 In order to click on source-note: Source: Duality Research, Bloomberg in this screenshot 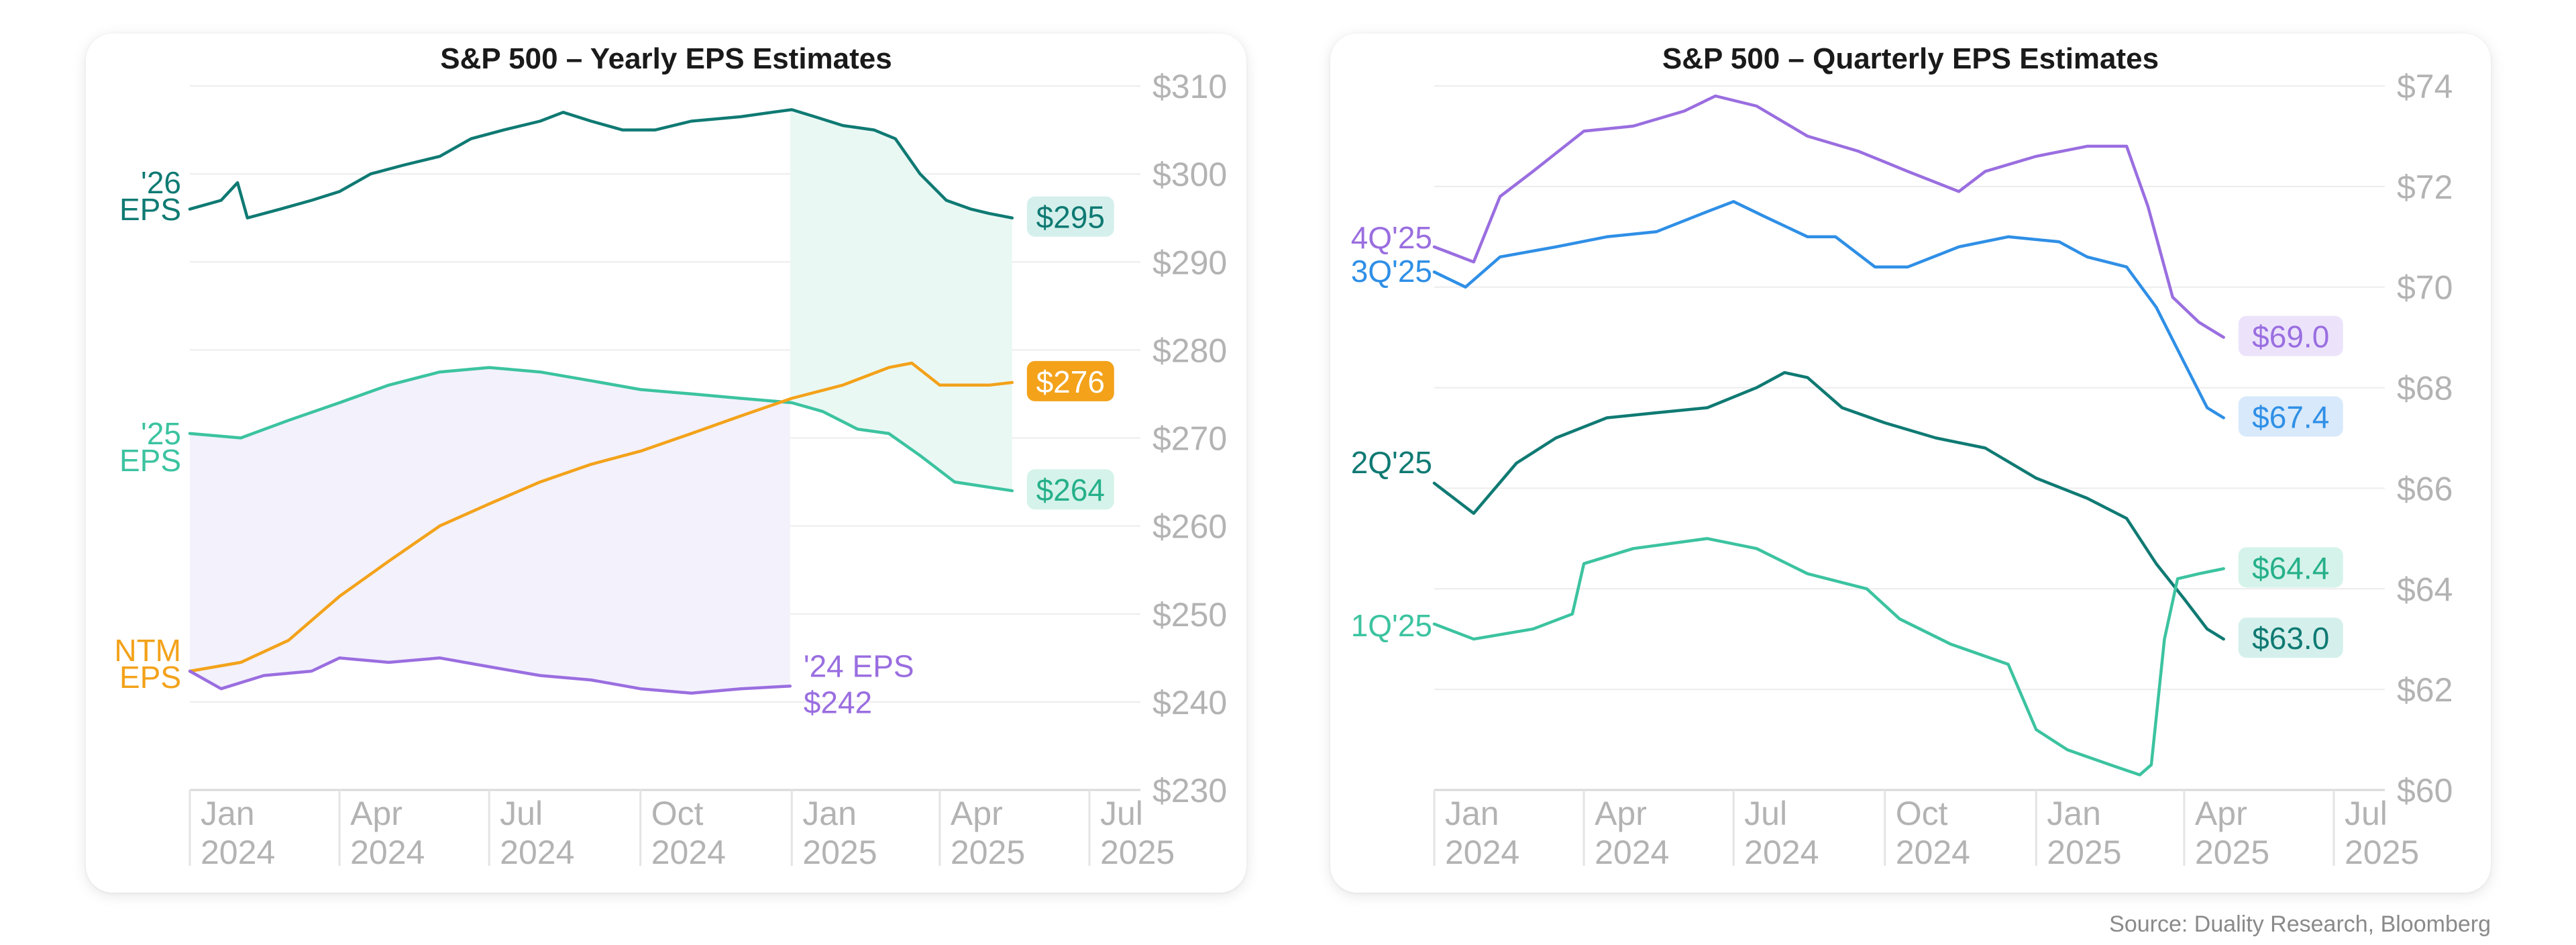, I will do `click(2300, 924)`.